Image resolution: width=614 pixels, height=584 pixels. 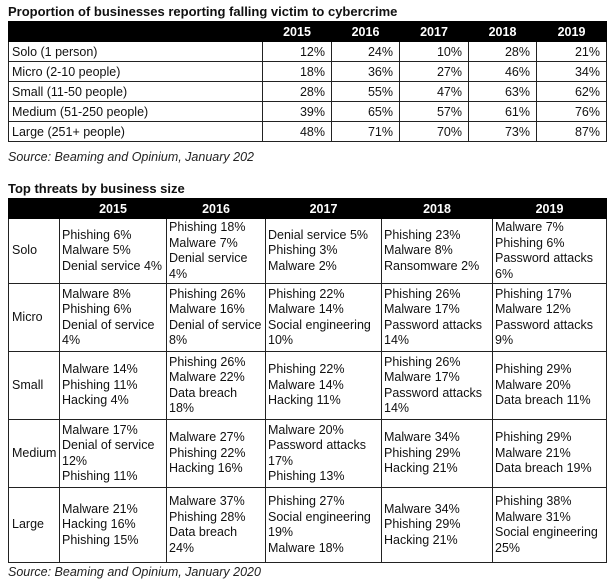 What do you see at coordinates (323, 251) in the screenshot?
I see `threat-cell: Denial service 5% Phishing 3% Malware 2%` at bounding box center [323, 251].